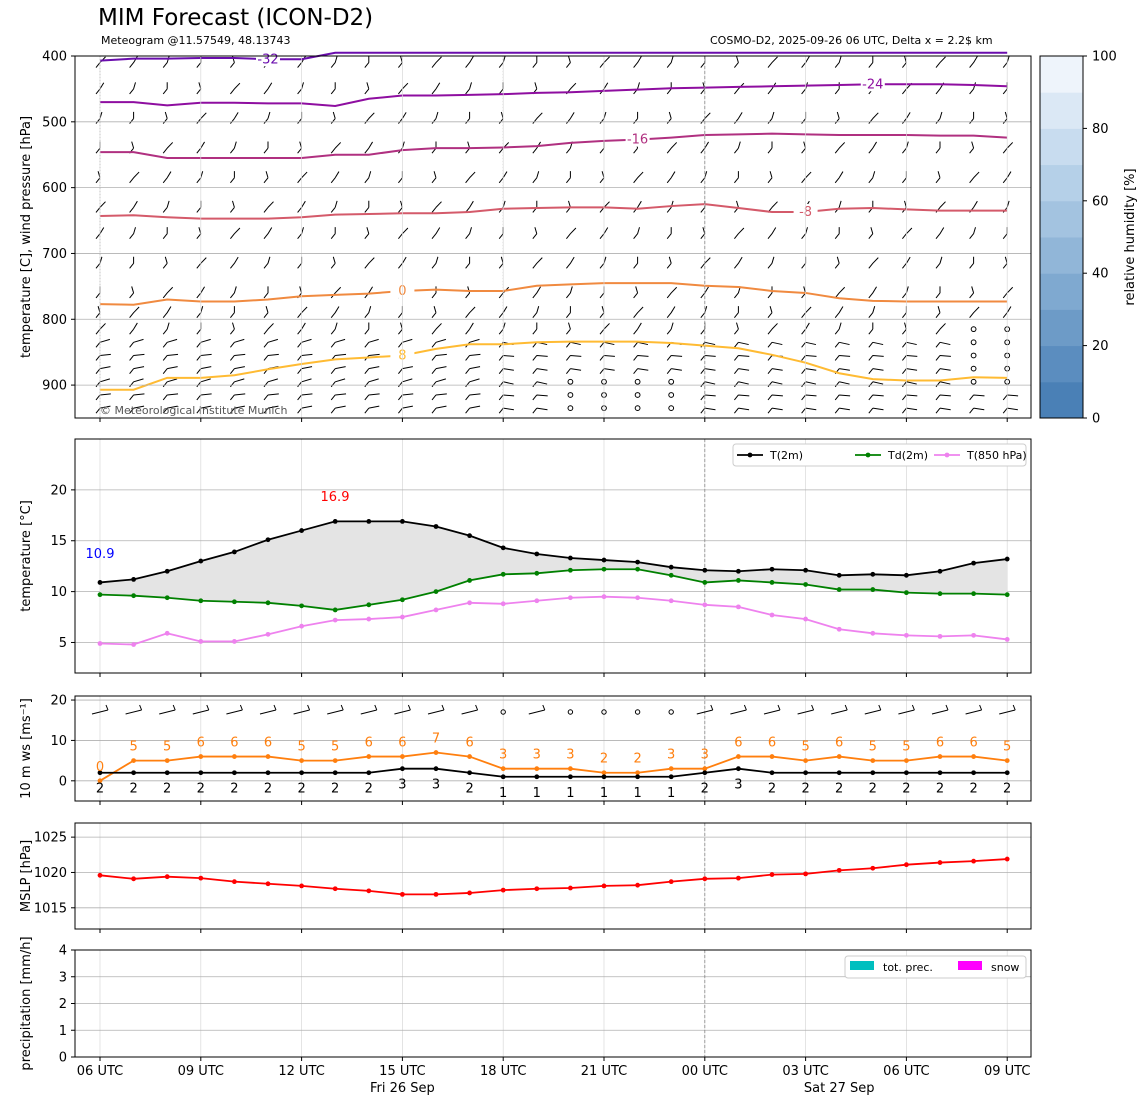 This screenshot has width=1148, height=1105. Describe the element at coordinates (935, 967) in the screenshot. I see `precipitation-panel: tot. prec. snow` at that location.